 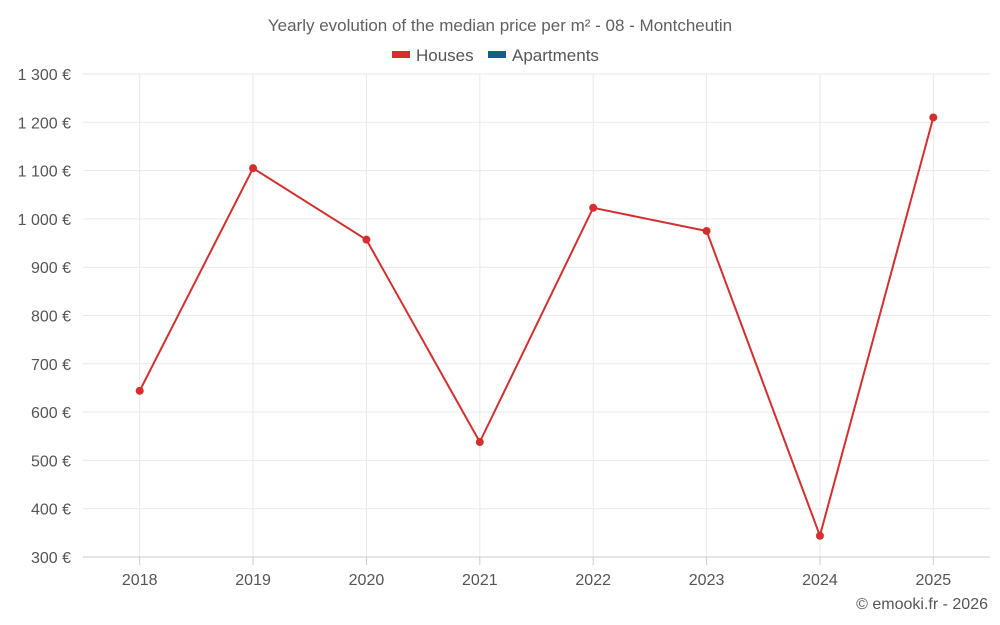 I want to click on x-tick-label: 2025, so click(x=934, y=580).